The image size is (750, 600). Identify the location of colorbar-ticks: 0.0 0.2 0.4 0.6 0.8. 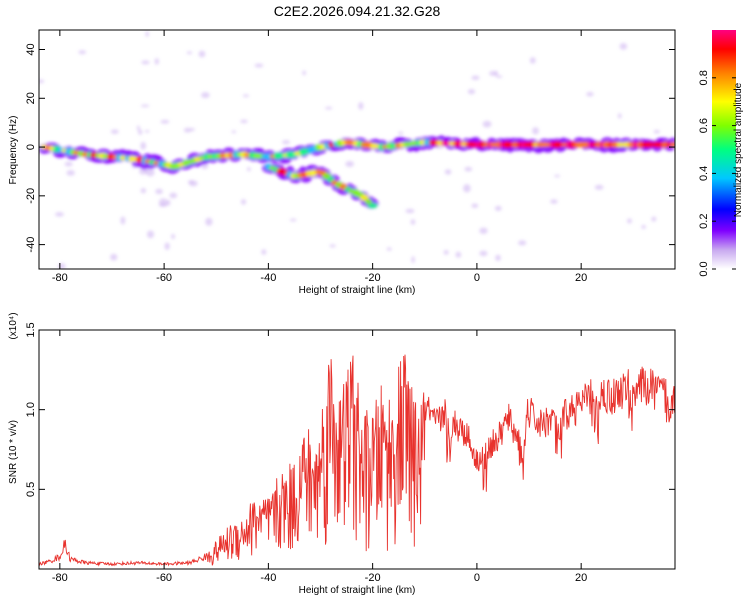
(717, 173).